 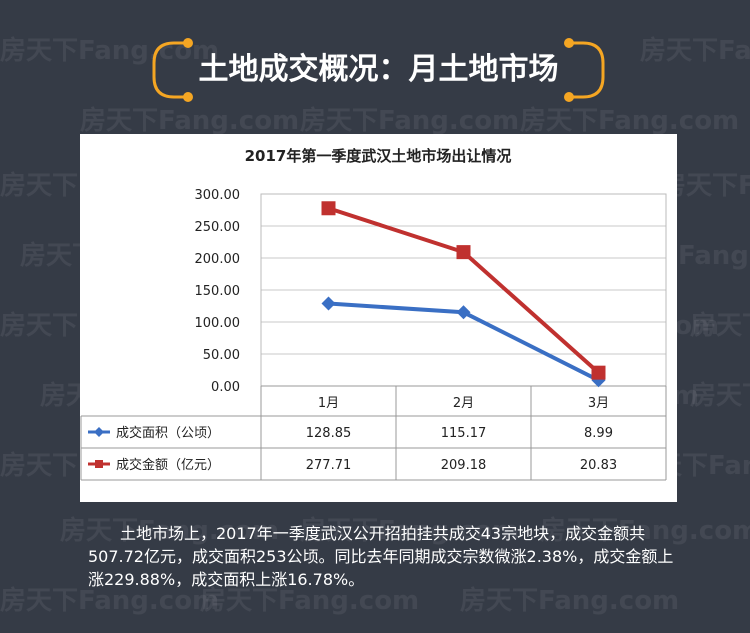 I want to click on section-header: 土地成交概况：月土地市场, so click(x=378, y=70).